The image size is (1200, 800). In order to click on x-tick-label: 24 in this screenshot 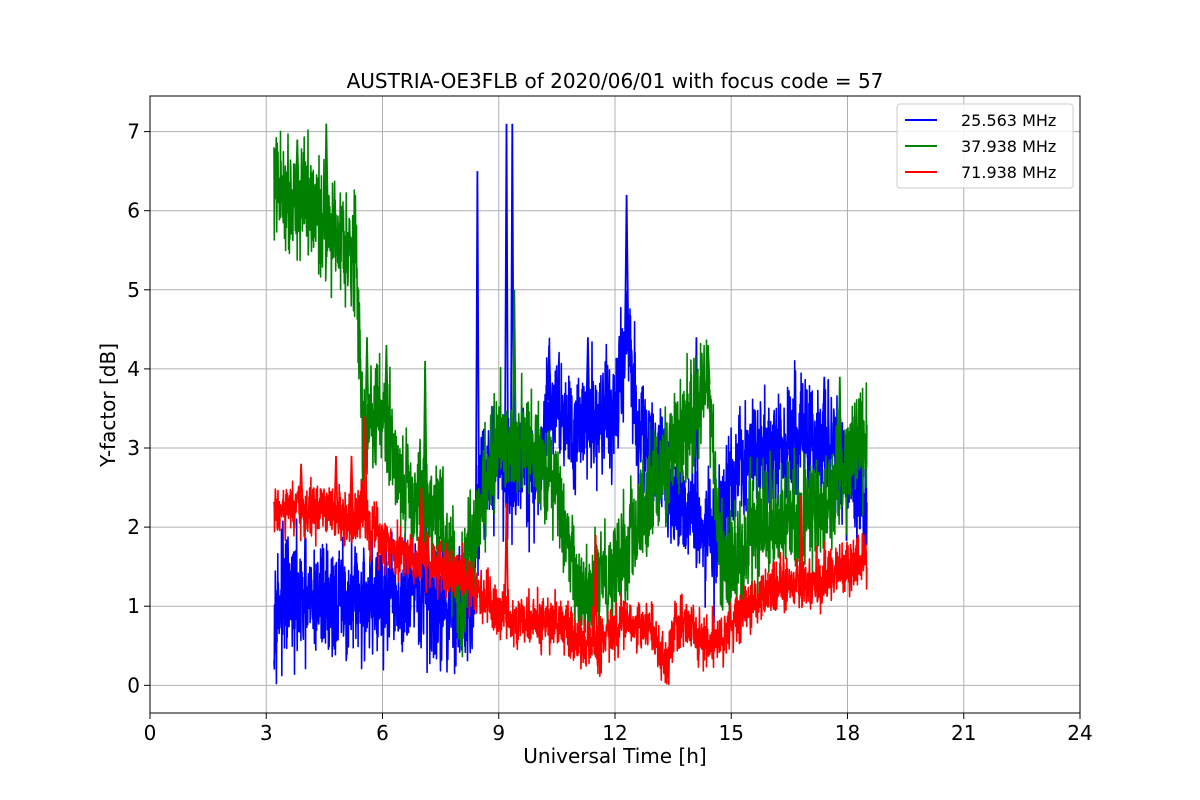, I will do `click(1079, 733)`.